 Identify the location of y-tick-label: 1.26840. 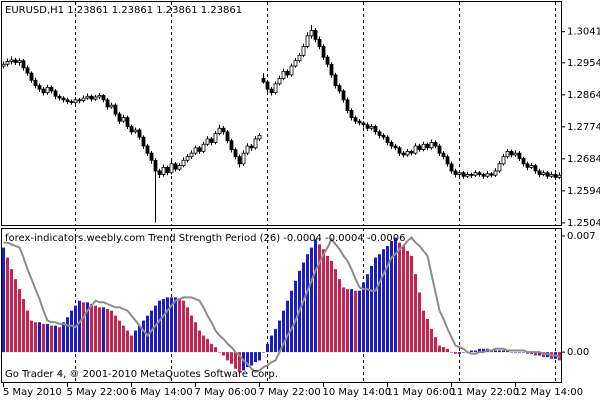
(583, 159).